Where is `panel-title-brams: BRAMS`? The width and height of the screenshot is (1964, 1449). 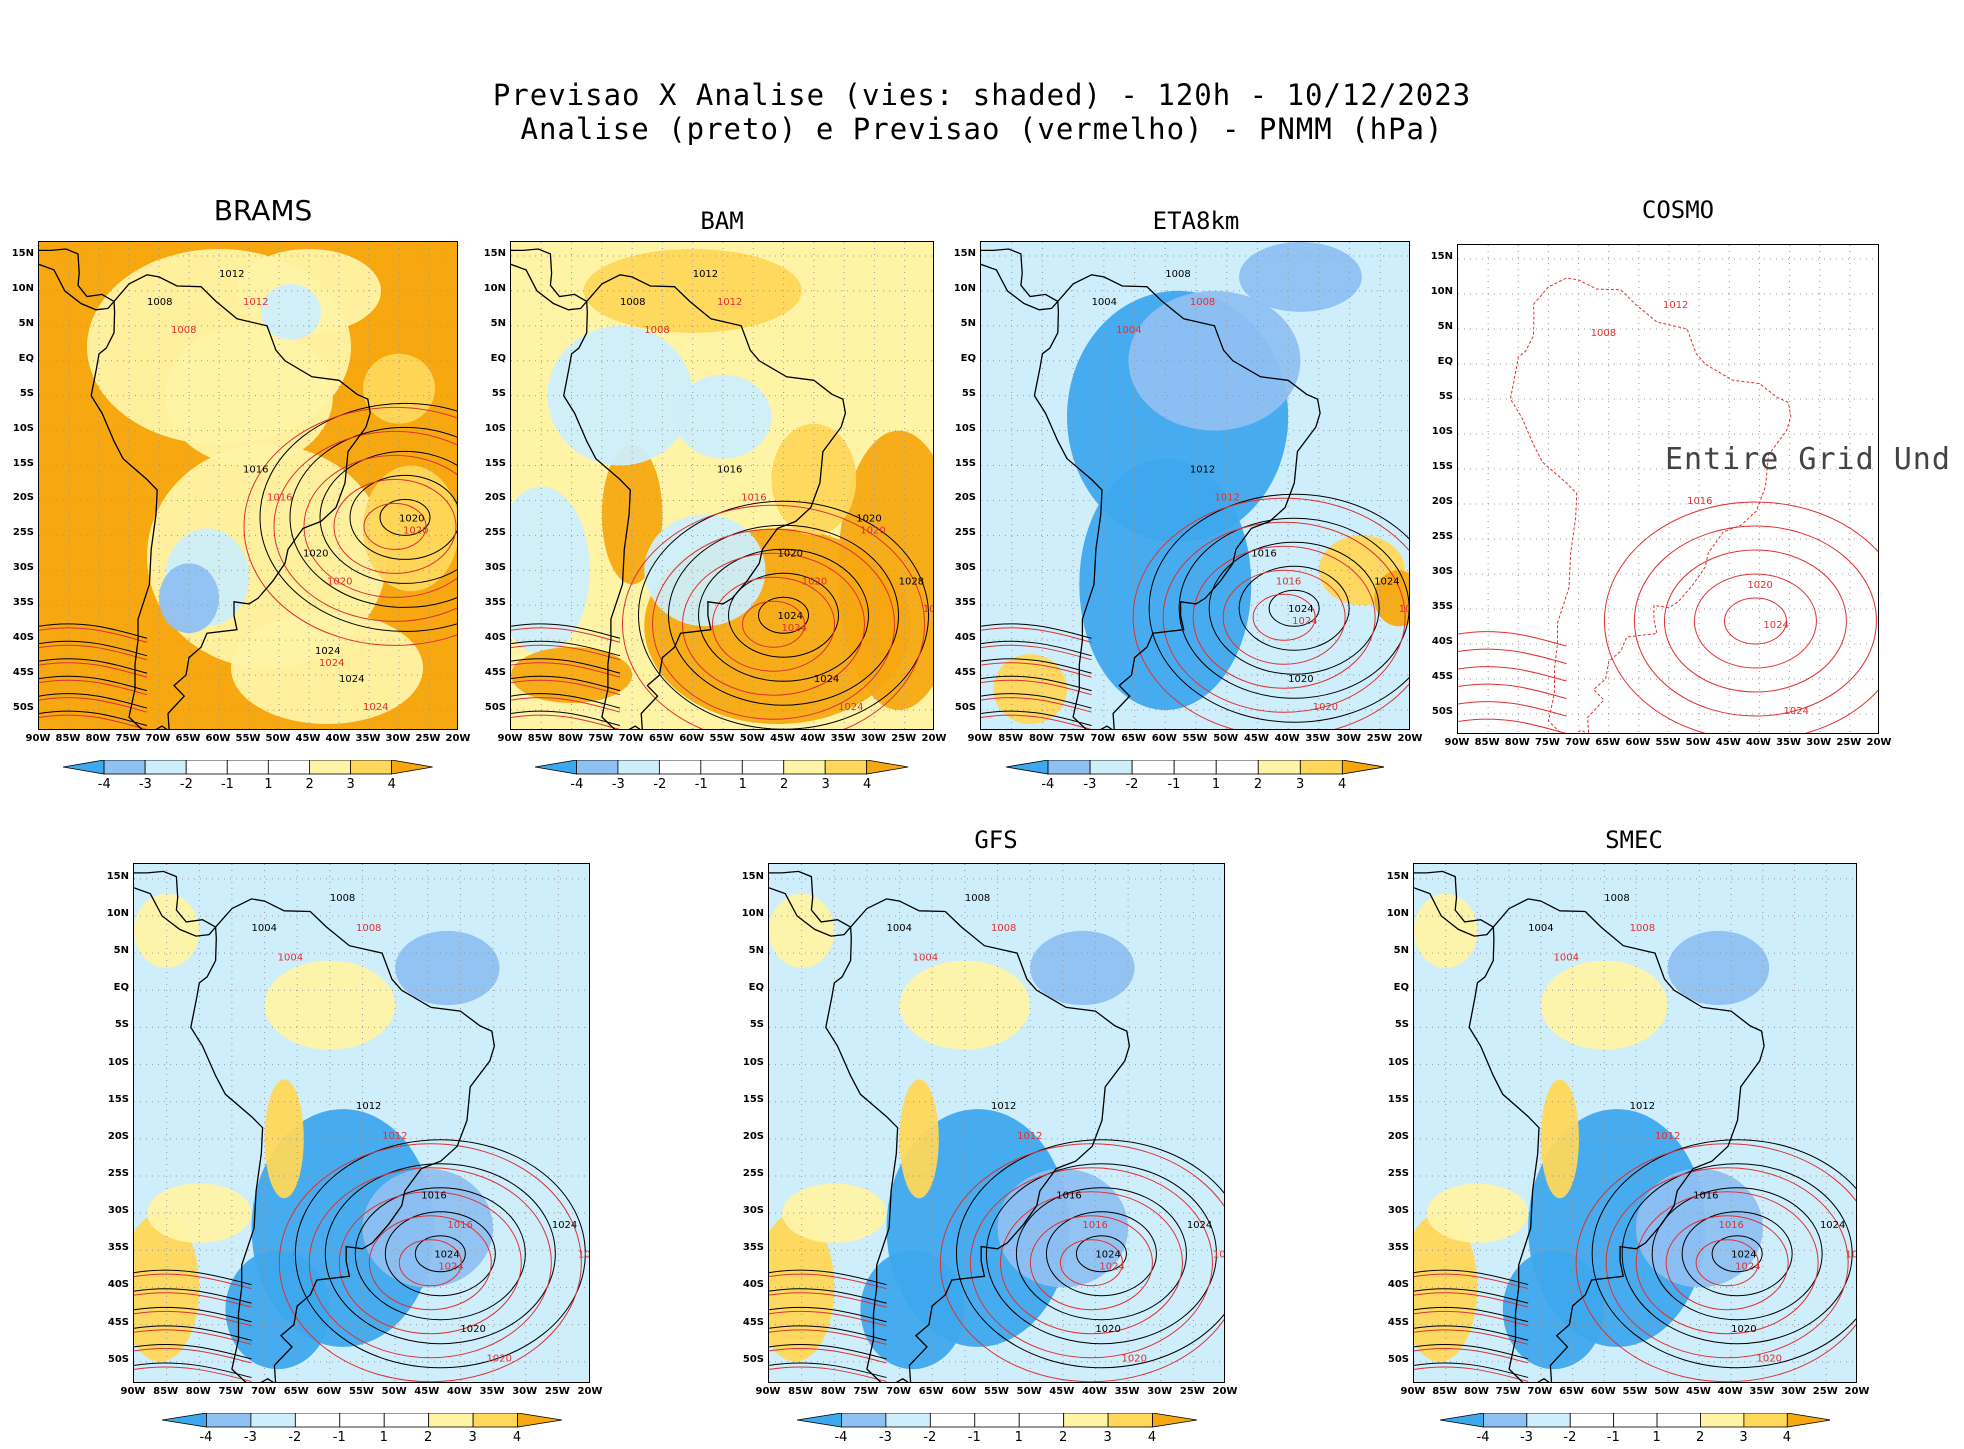
panel-title-brams: BRAMS is located at coordinates (263, 210).